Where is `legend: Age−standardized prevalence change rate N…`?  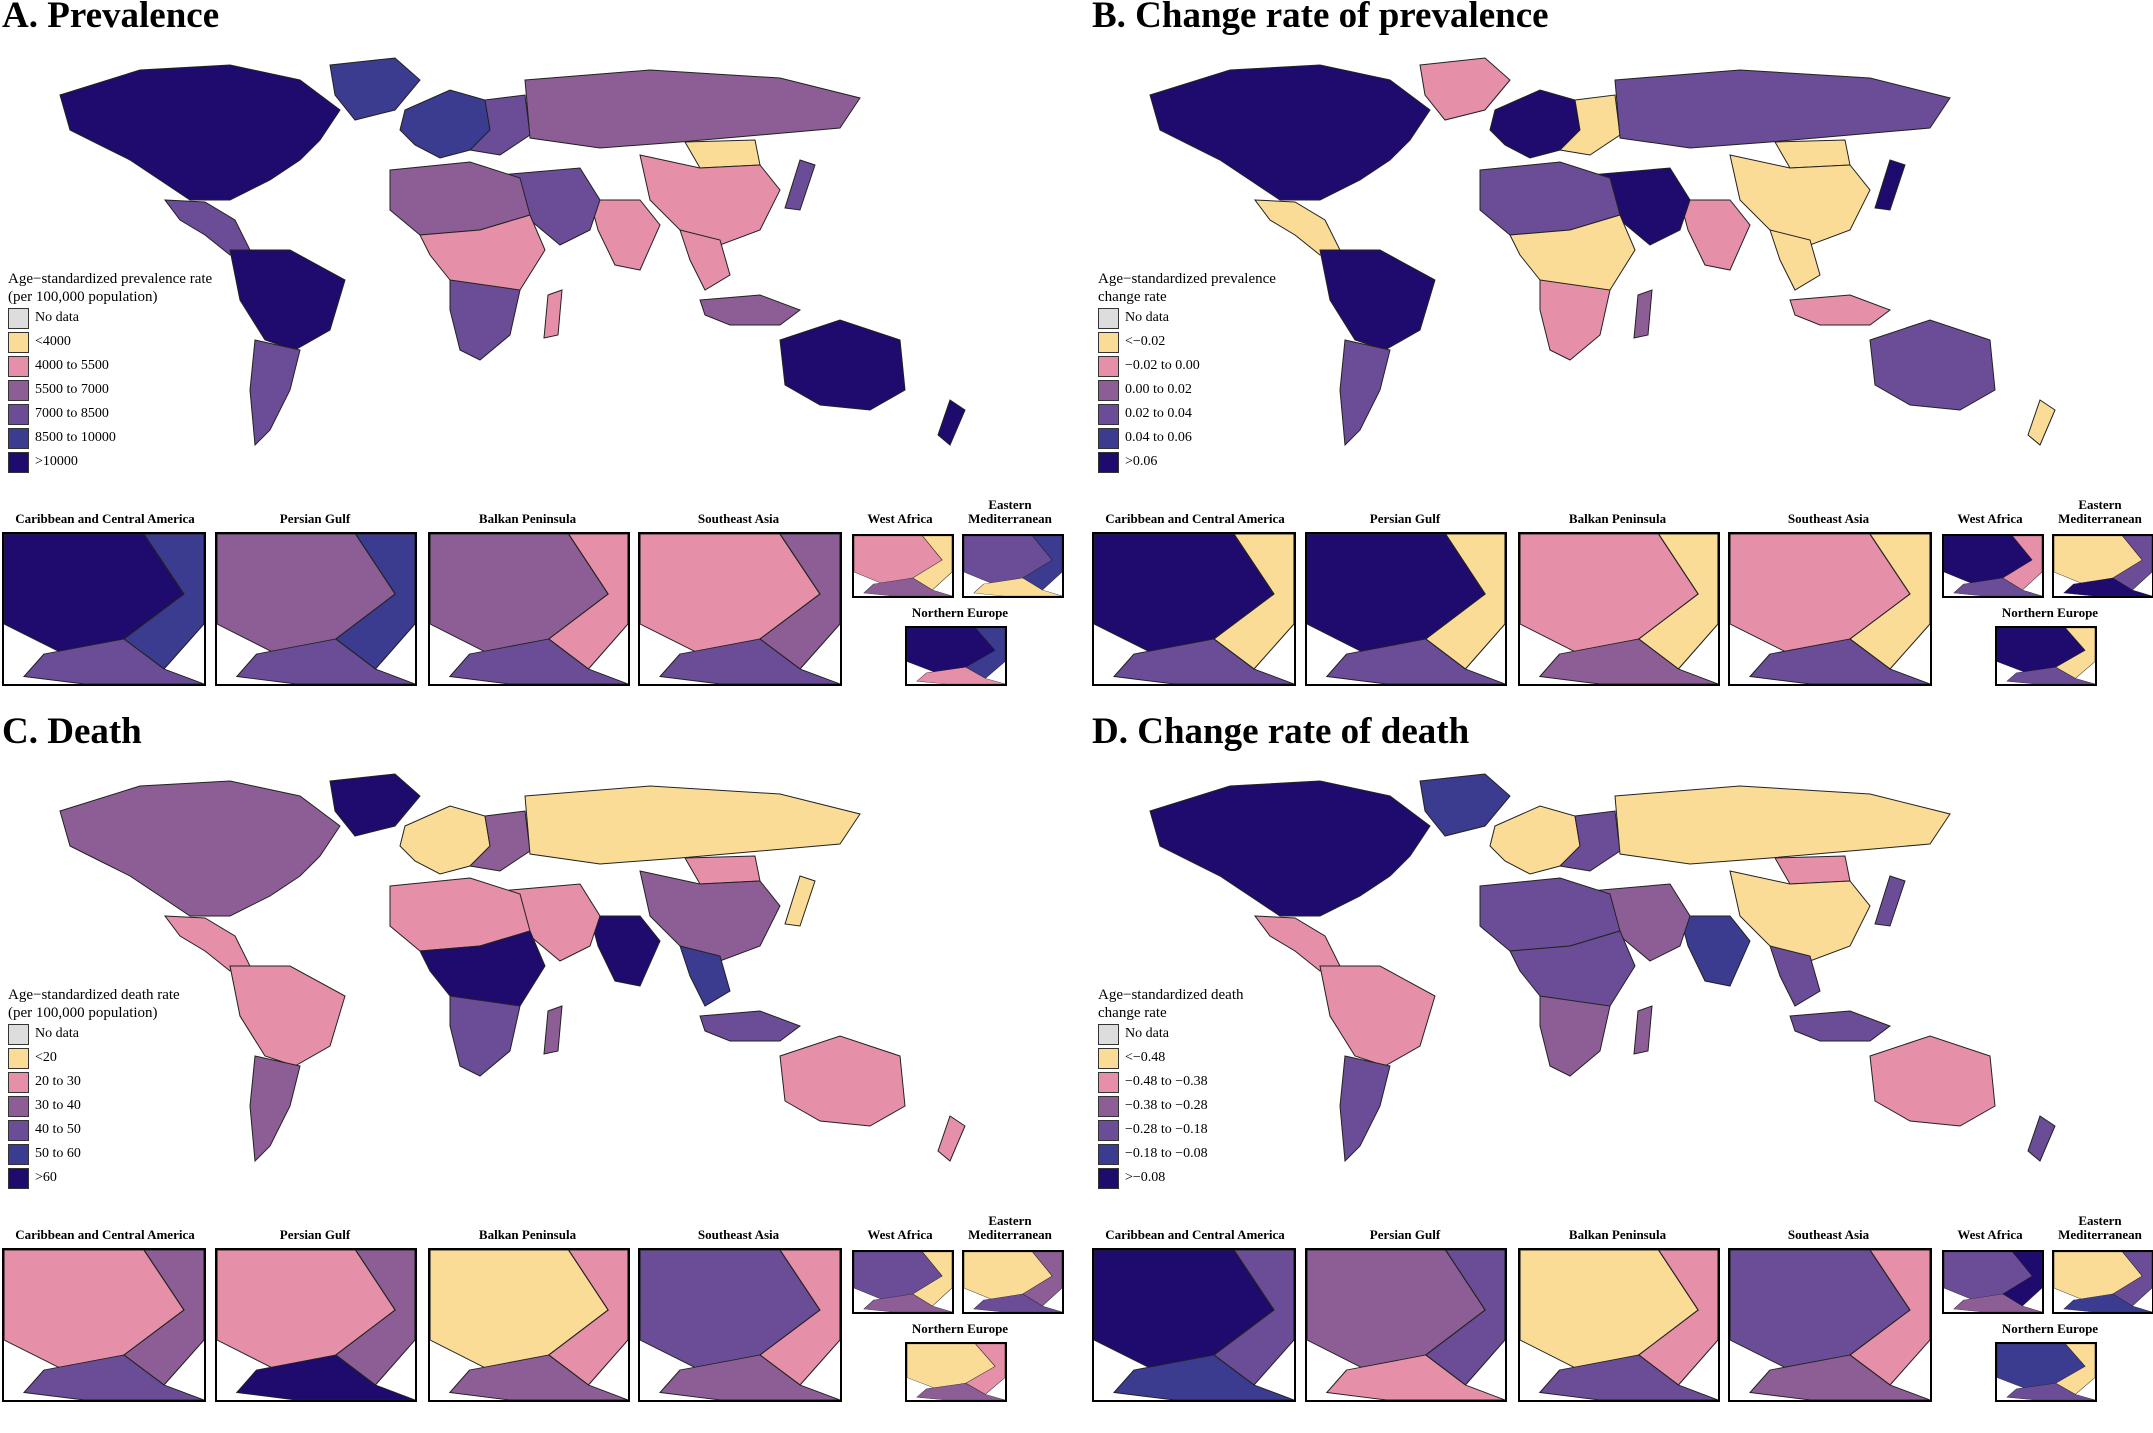 legend: Age−standardized prevalence change rate N… is located at coordinates (1248, 372).